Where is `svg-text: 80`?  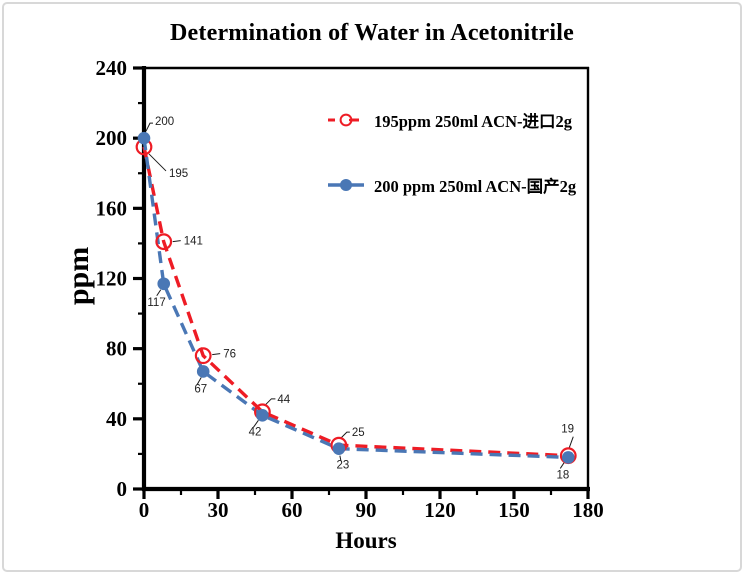 svg-text: 80 is located at coordinates (116, 349).